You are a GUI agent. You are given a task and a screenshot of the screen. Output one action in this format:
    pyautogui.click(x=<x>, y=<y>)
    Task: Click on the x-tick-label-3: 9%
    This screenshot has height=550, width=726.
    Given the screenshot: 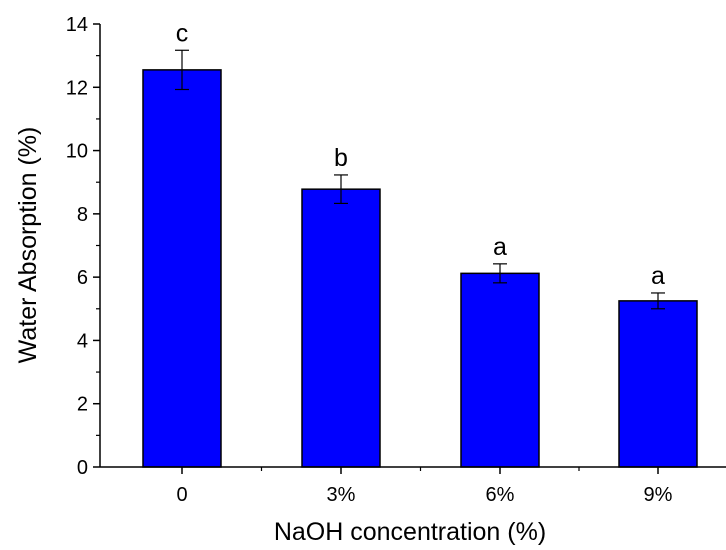 What is the action you would take?
    pyautogui.click(x=658, y=495)
    